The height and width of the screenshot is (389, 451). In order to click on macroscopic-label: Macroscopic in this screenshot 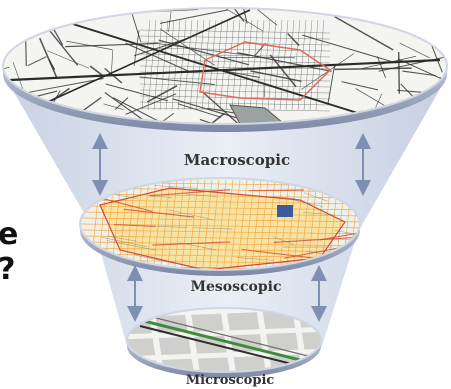, I will do `click(237, 160)`.